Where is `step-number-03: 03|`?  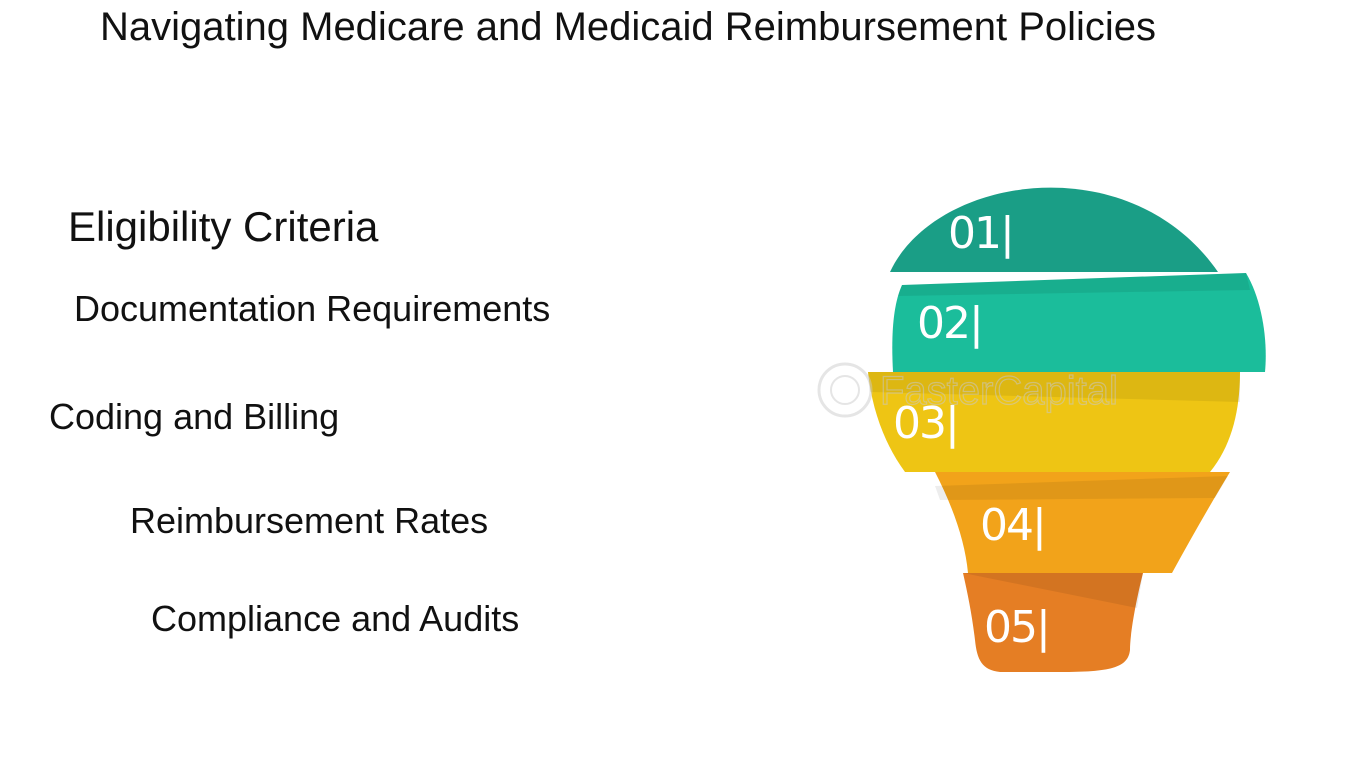 step-number-03: 03| is located at coordinates (925, 423).